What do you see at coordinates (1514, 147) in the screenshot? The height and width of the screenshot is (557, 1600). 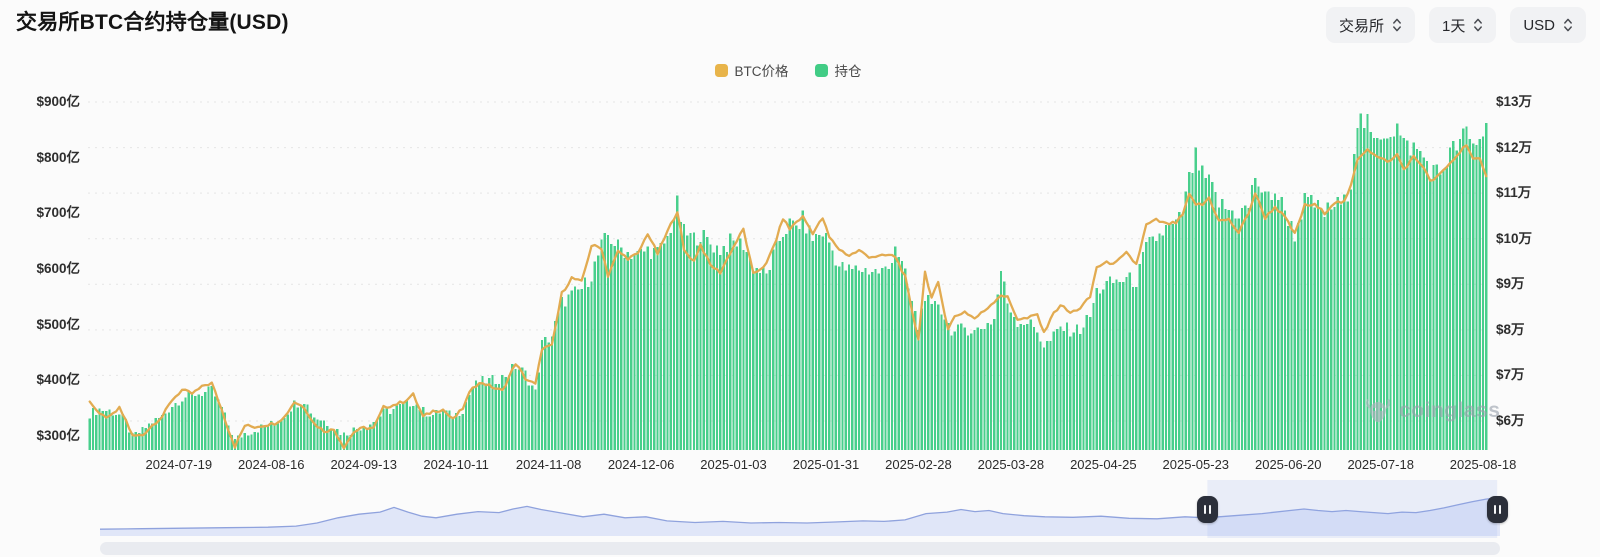 I see `right-axis-tick-label: $12万` at bounding box center [1514, 147].